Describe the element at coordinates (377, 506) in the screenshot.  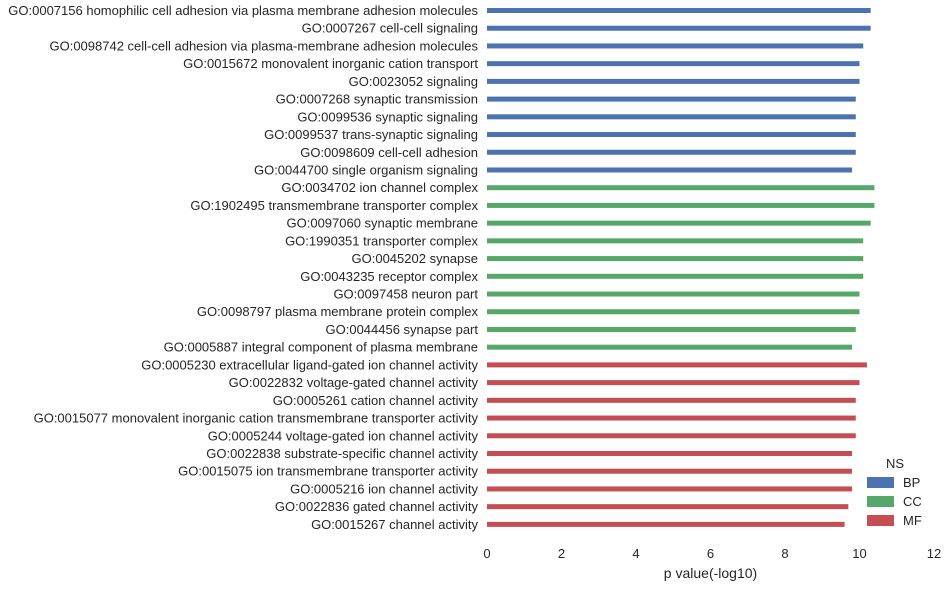
I see `y-tick-label: GO:0022836 gated channel activity` at that location.